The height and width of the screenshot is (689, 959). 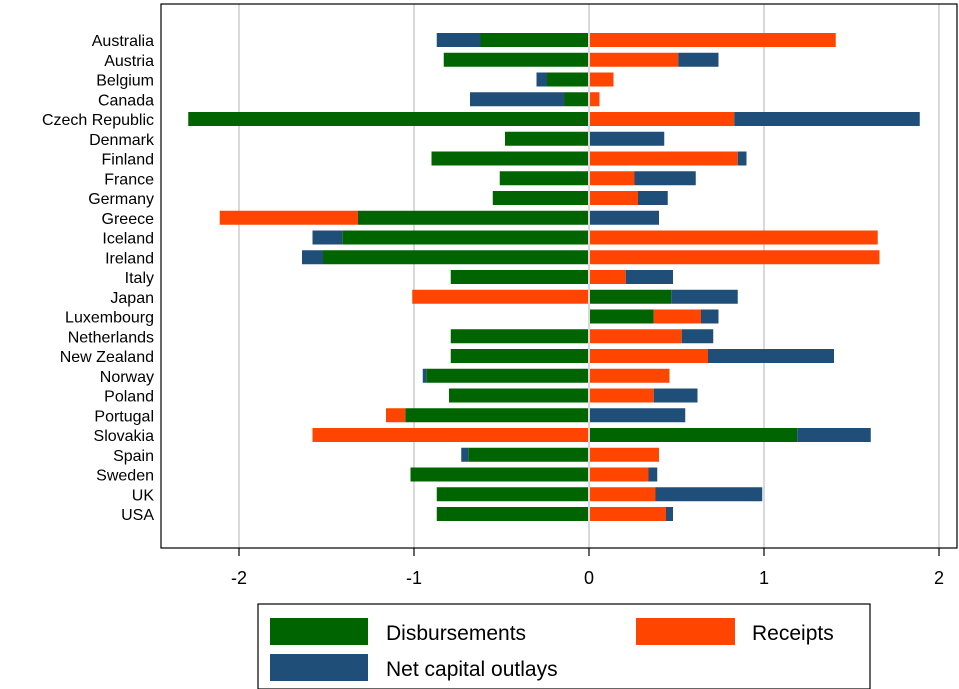 I want to click on legend-swatch-net-capital-outlays, so click(x=319, y=667).